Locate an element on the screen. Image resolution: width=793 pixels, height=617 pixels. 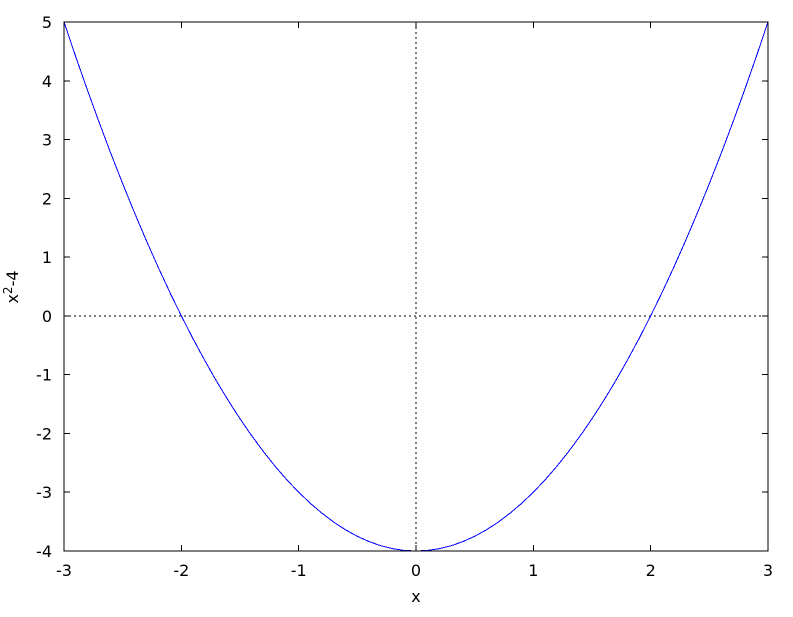
x-tick-label: 1 is located at coordinates (533, 570).